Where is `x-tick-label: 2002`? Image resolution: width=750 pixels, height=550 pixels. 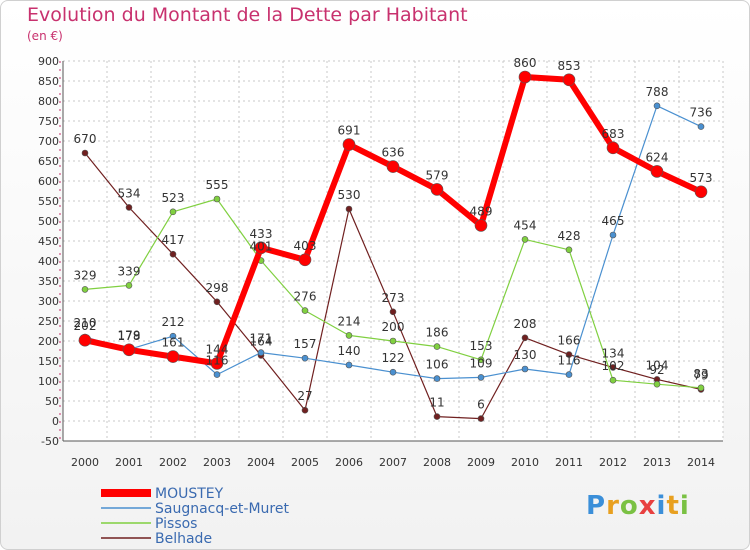 x-tick-label: 2002 is located at coordinates (173, 462).